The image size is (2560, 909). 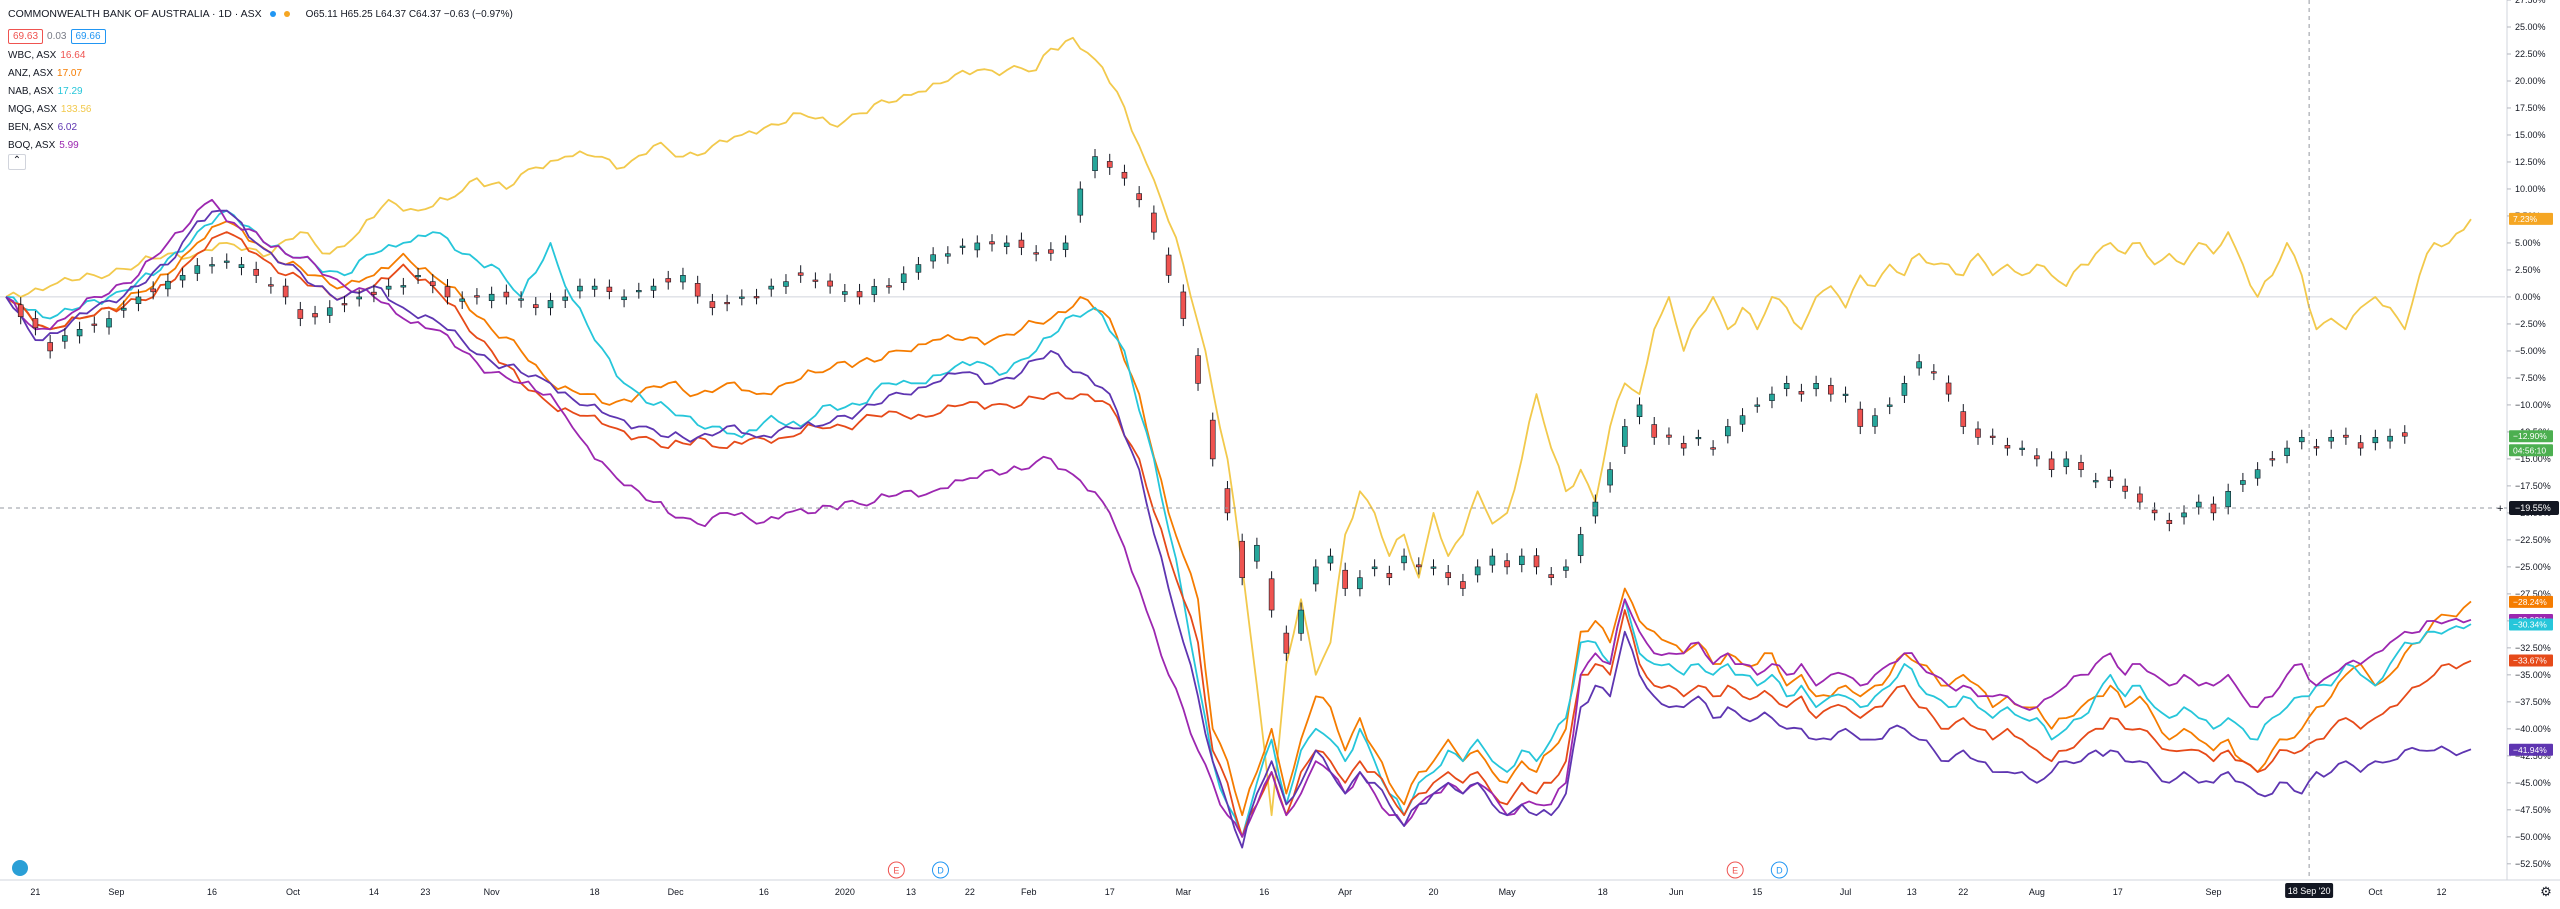 I want to click on bid-price-button: 69.63, so click(x=26, y=36).